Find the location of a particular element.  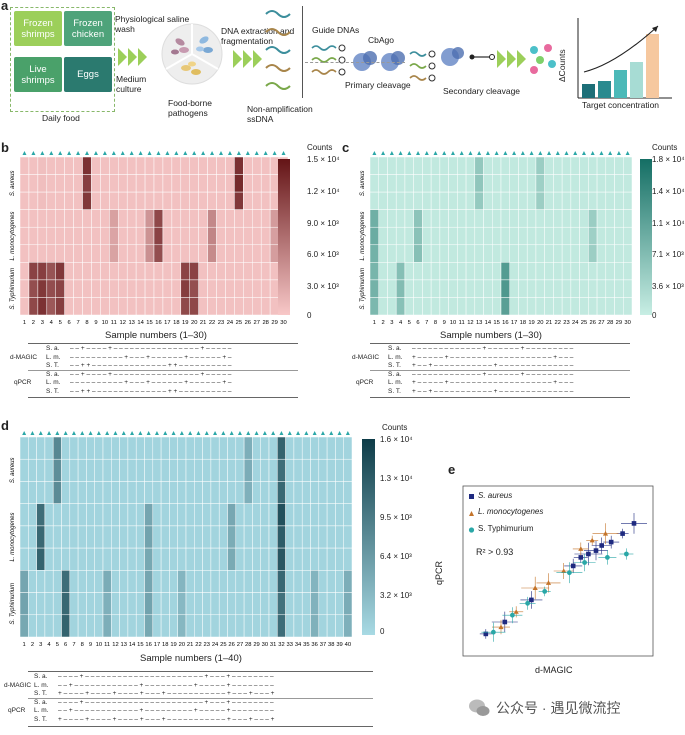

panel-a-letter: a is located at coordinates (5, 6).